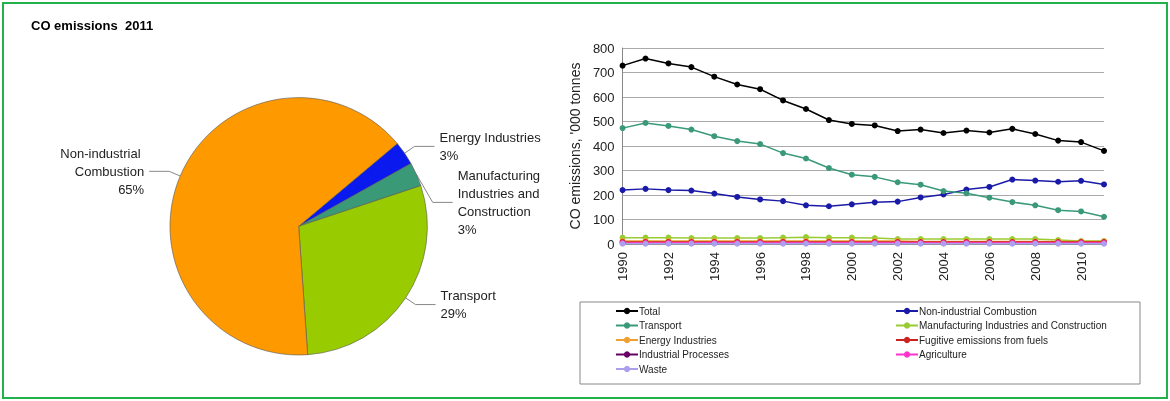 The height and width of the screenshot is (401, 1170). Describe the element at coordinates (852, 266) in the screenshot. I see `x-tick-label: 2000` at that location.